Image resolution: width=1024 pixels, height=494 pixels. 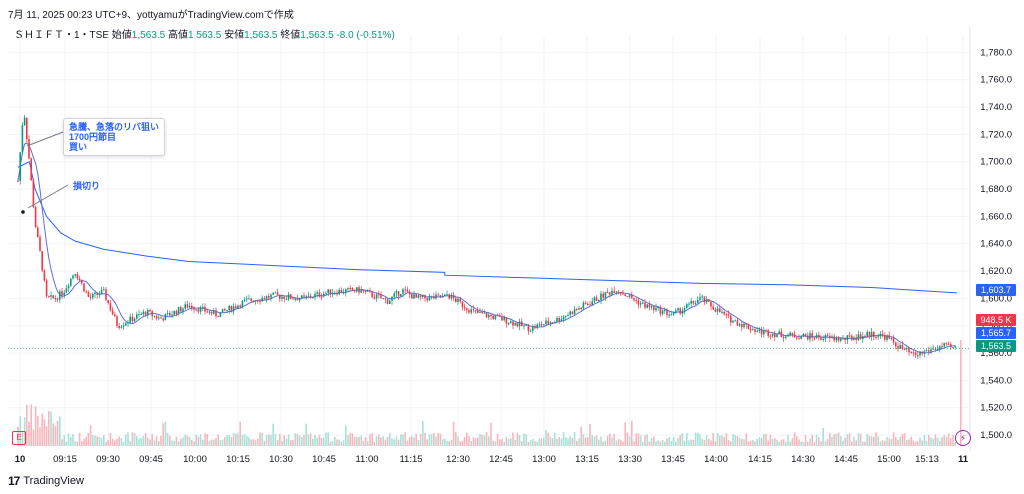 What do you see at coordinates (114, 137) in the screenshot?
I see `annotation-callout-buy: 急騰、急落のリバ狙い 1700円節目 買い` at bounding box center [114, 137].